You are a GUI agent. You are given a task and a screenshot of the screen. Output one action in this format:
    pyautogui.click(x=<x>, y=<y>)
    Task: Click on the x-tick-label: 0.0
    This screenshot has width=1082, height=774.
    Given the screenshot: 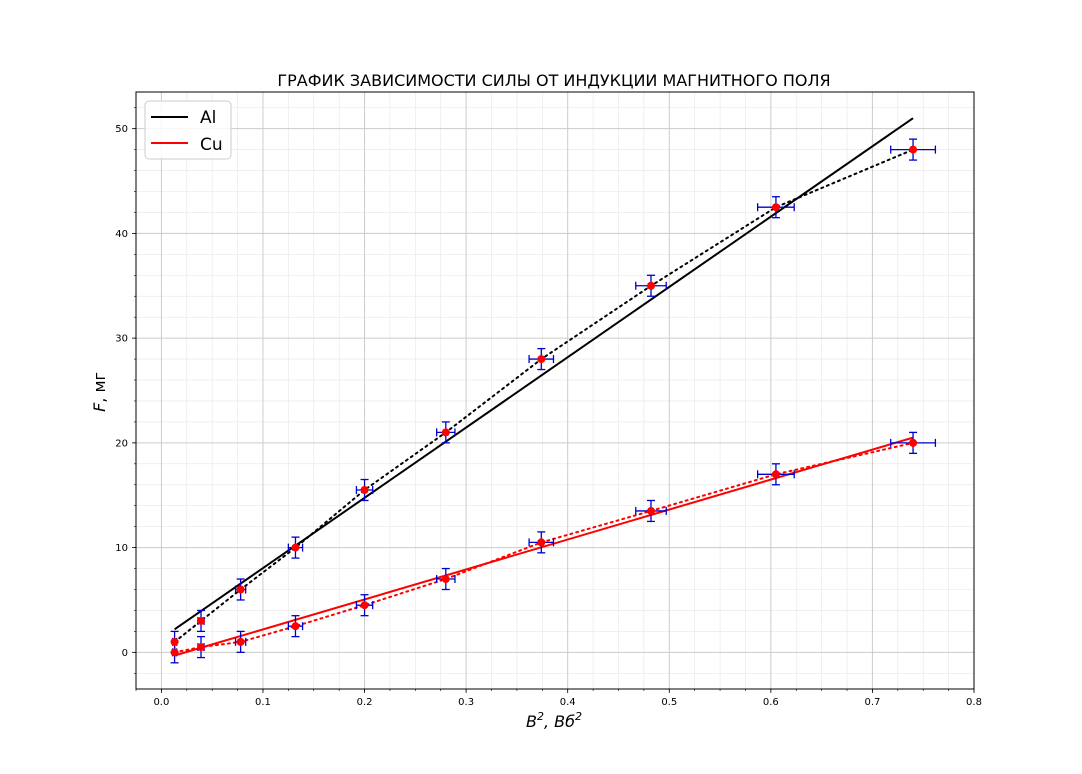 What is the action you would take?
    pyautogui.click(x=161, y=702)
    